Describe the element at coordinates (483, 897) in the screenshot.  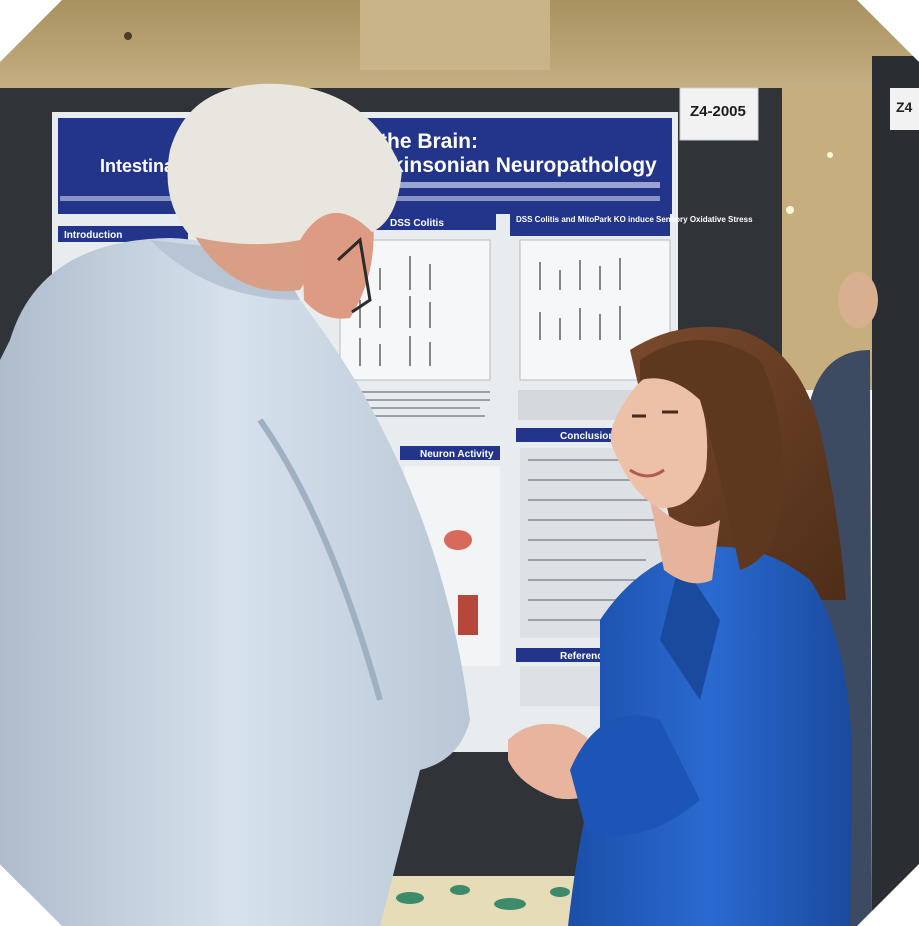
I see `table-cloth-pattern` at that location.